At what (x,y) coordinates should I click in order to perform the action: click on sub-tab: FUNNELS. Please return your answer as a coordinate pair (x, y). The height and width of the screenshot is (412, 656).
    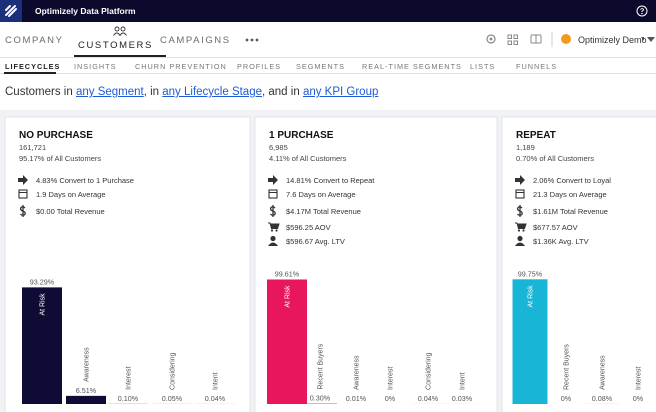
    Looking at the image, I should click on (537, 66).